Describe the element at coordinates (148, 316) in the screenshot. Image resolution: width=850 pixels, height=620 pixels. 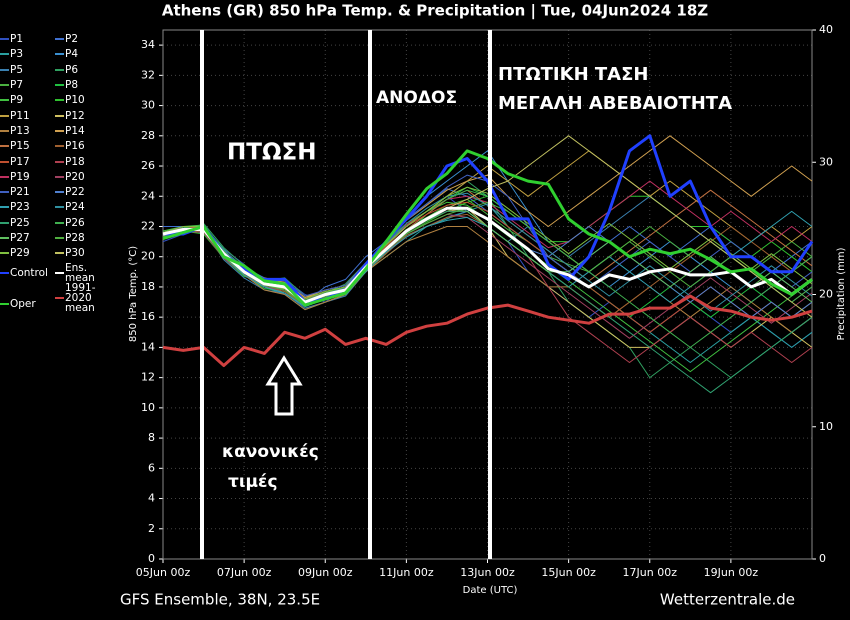
I see `y-tick-label: 16` at that location.